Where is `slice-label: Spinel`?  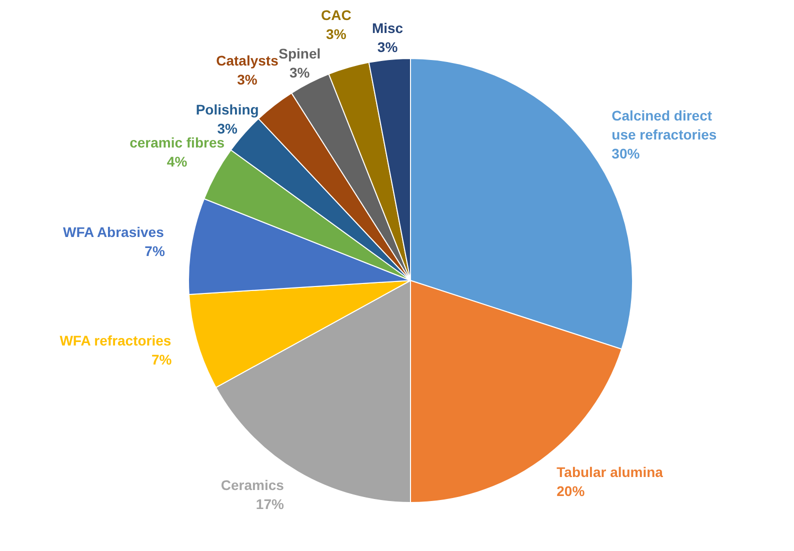
slice-label: Spinel is located at coordinates (299, 53).